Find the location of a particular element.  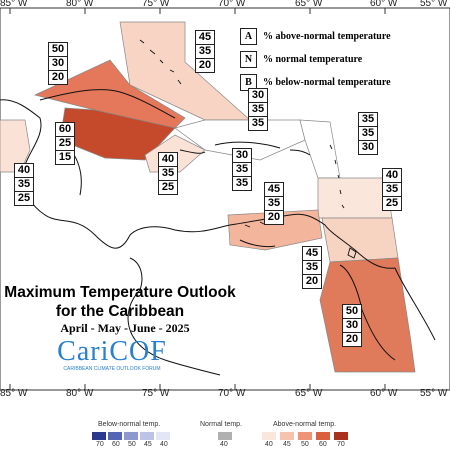

below-normal-value: 40 is located at coordinates (164, 444).